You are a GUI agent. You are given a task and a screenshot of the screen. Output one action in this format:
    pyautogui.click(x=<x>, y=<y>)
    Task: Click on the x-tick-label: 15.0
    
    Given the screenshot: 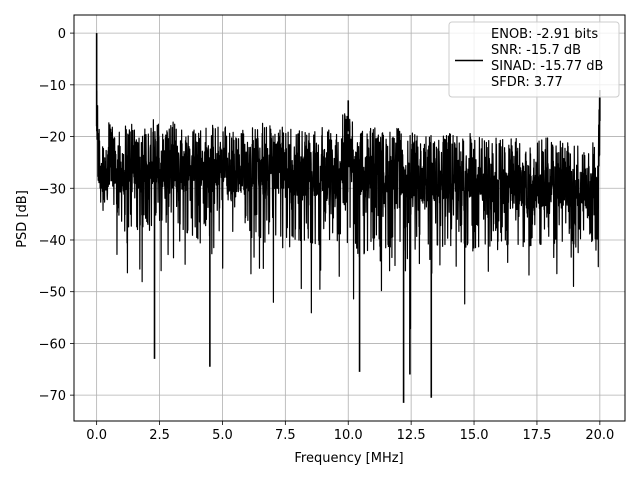 What is the action you would take?
    pyautogui.click(x=474, y=435)
    